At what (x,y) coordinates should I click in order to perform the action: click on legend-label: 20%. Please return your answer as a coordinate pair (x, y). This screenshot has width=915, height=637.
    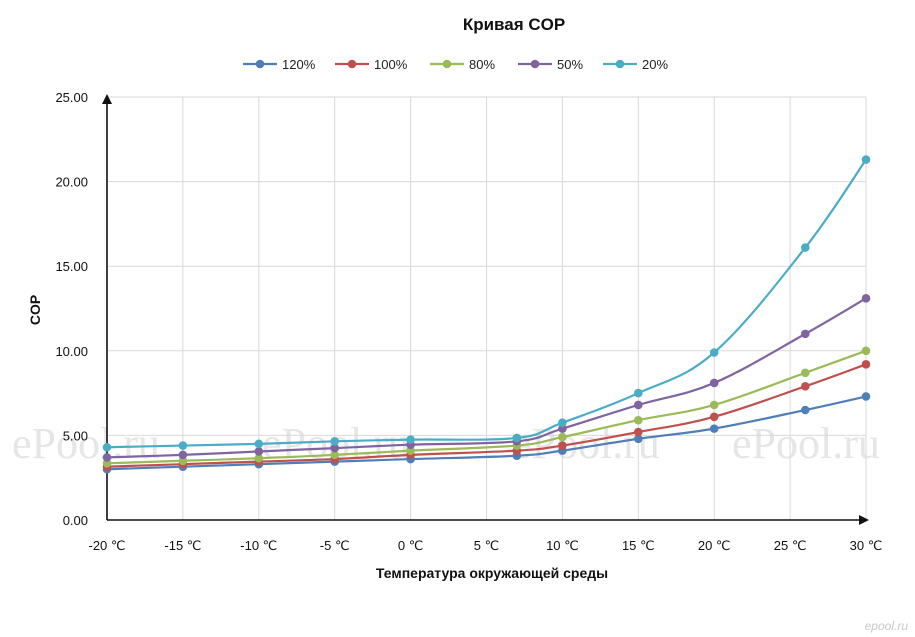
    Looking at the image, I should click on (655, 64).